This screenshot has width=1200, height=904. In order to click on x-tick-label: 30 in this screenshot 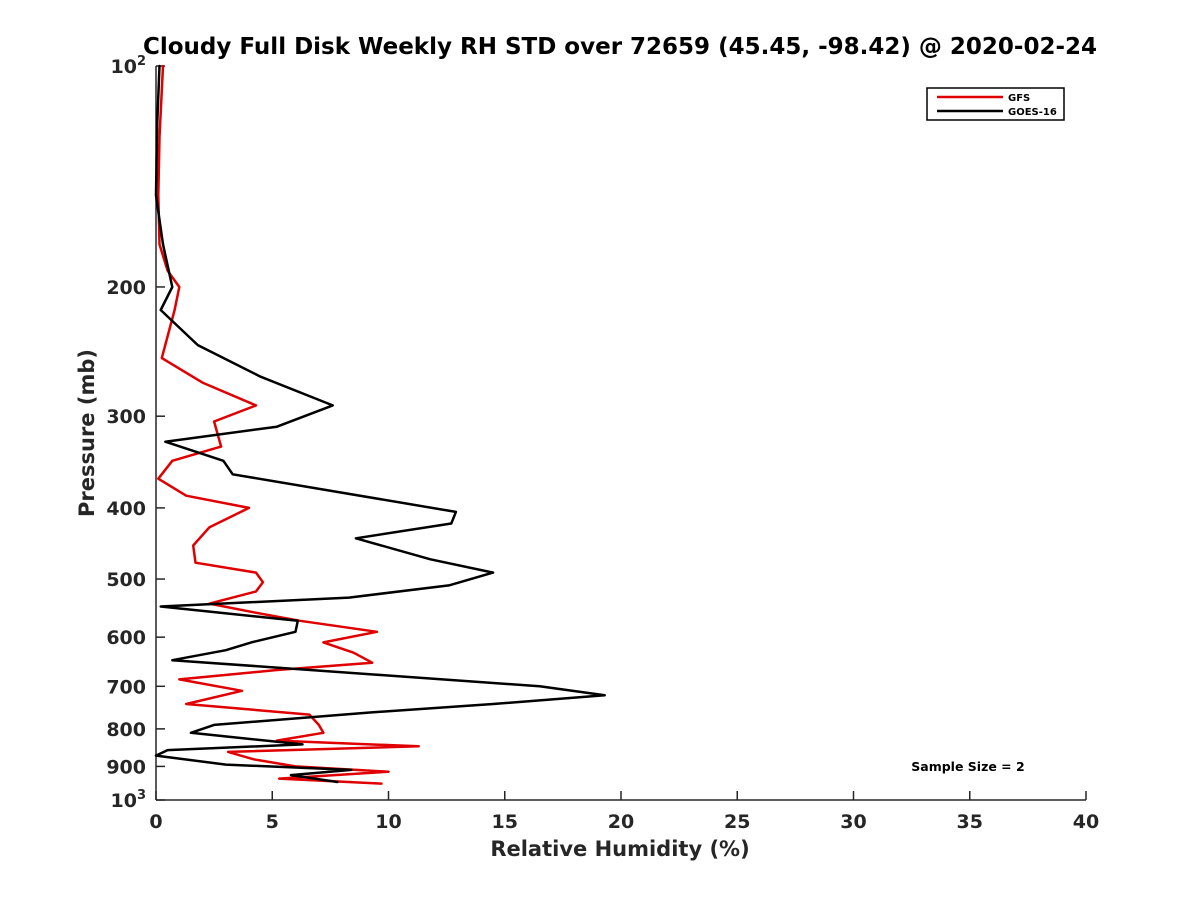, I will do `click(853, 822)`.